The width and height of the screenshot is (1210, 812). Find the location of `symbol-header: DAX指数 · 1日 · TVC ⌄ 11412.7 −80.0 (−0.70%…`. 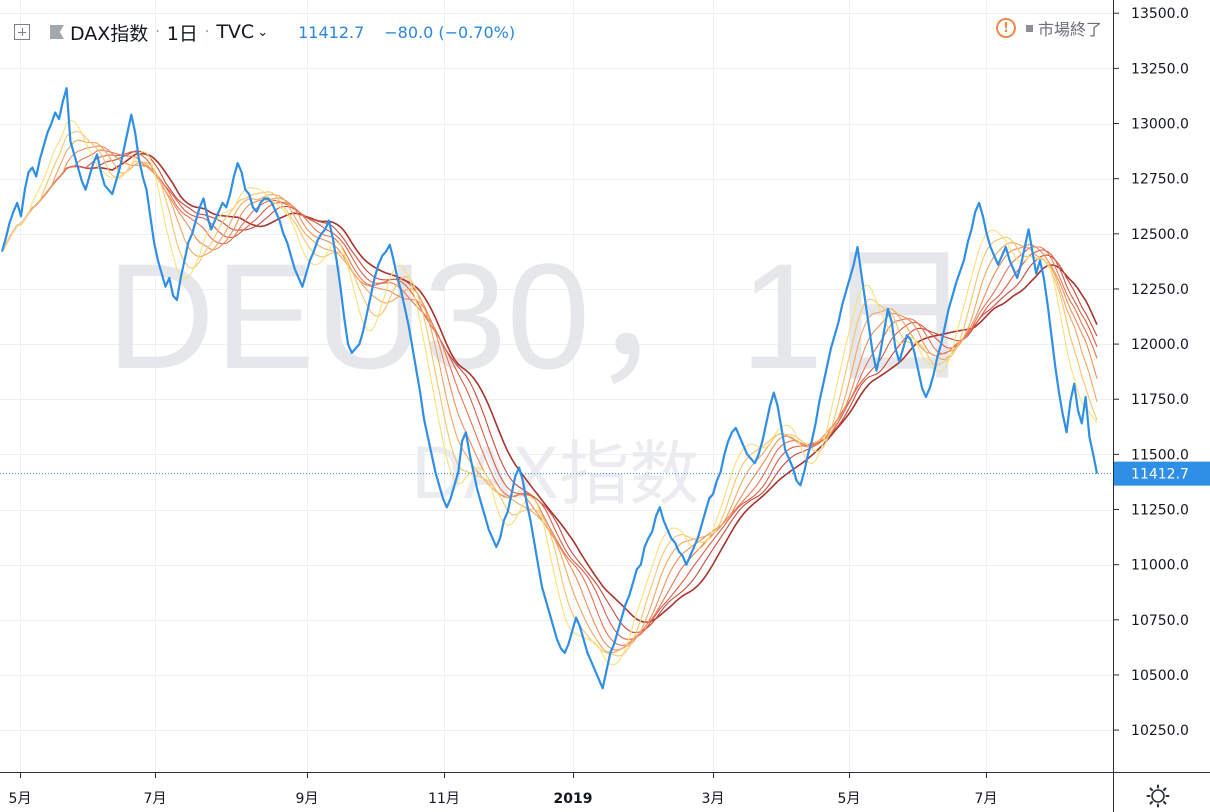

symbol-header: DAX指数 · 1日 · TVC ⌄ 11412.7 −80.0 (−0.70%… is located at coordinates (264, 32).